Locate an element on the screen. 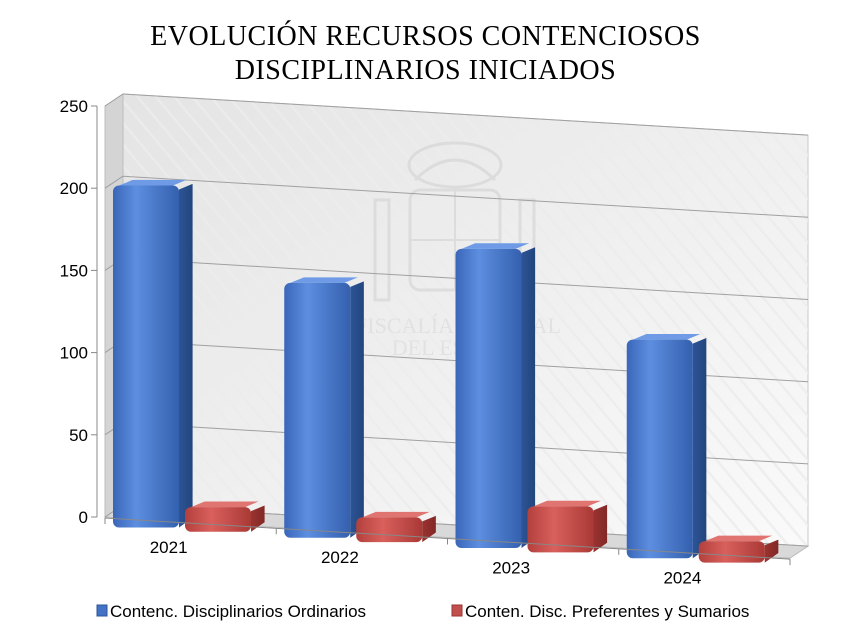  bar-preferentes-2023-front is located at coordinates (560, 529).